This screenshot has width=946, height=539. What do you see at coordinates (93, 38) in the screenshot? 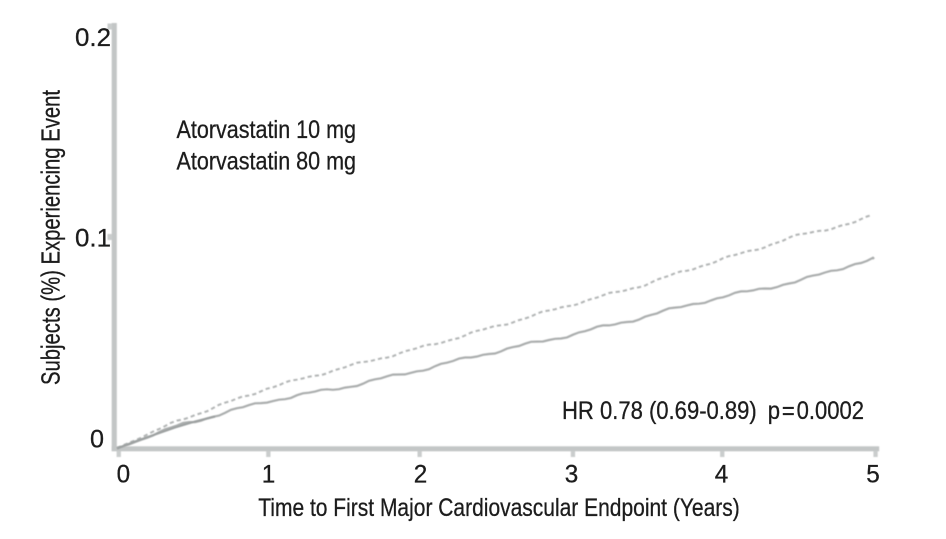
I see `svg-text: 0.2` at bounding box center [93, 38].